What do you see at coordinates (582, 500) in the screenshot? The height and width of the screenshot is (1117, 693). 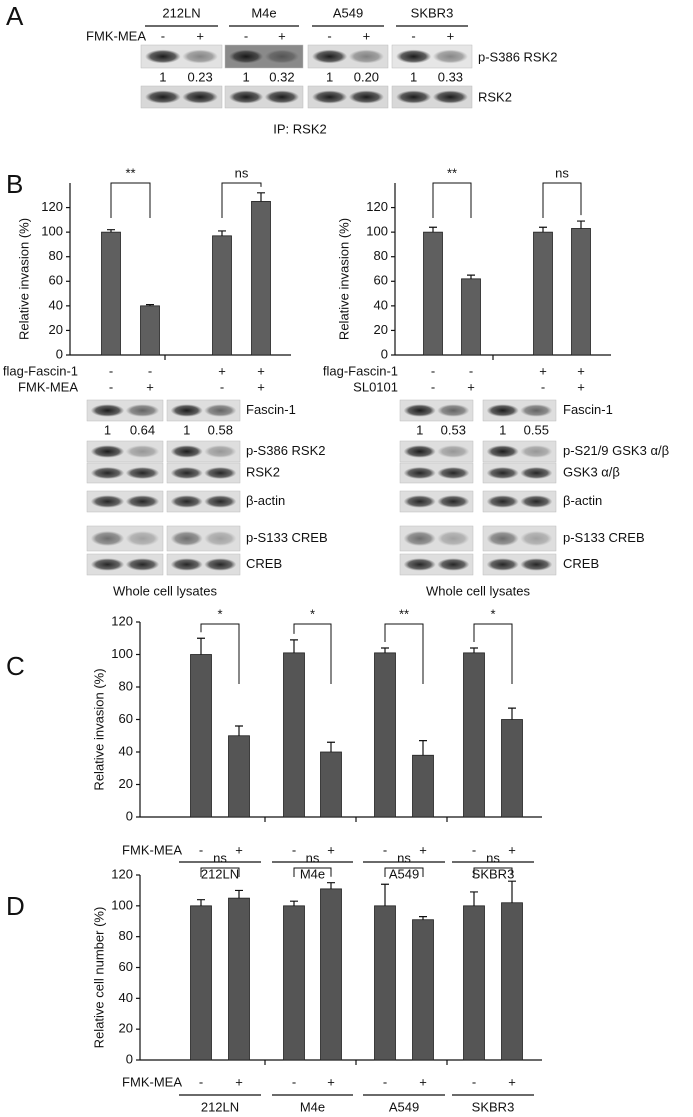 I see `blot-label: β-actin` at bounding box center [582, 500].